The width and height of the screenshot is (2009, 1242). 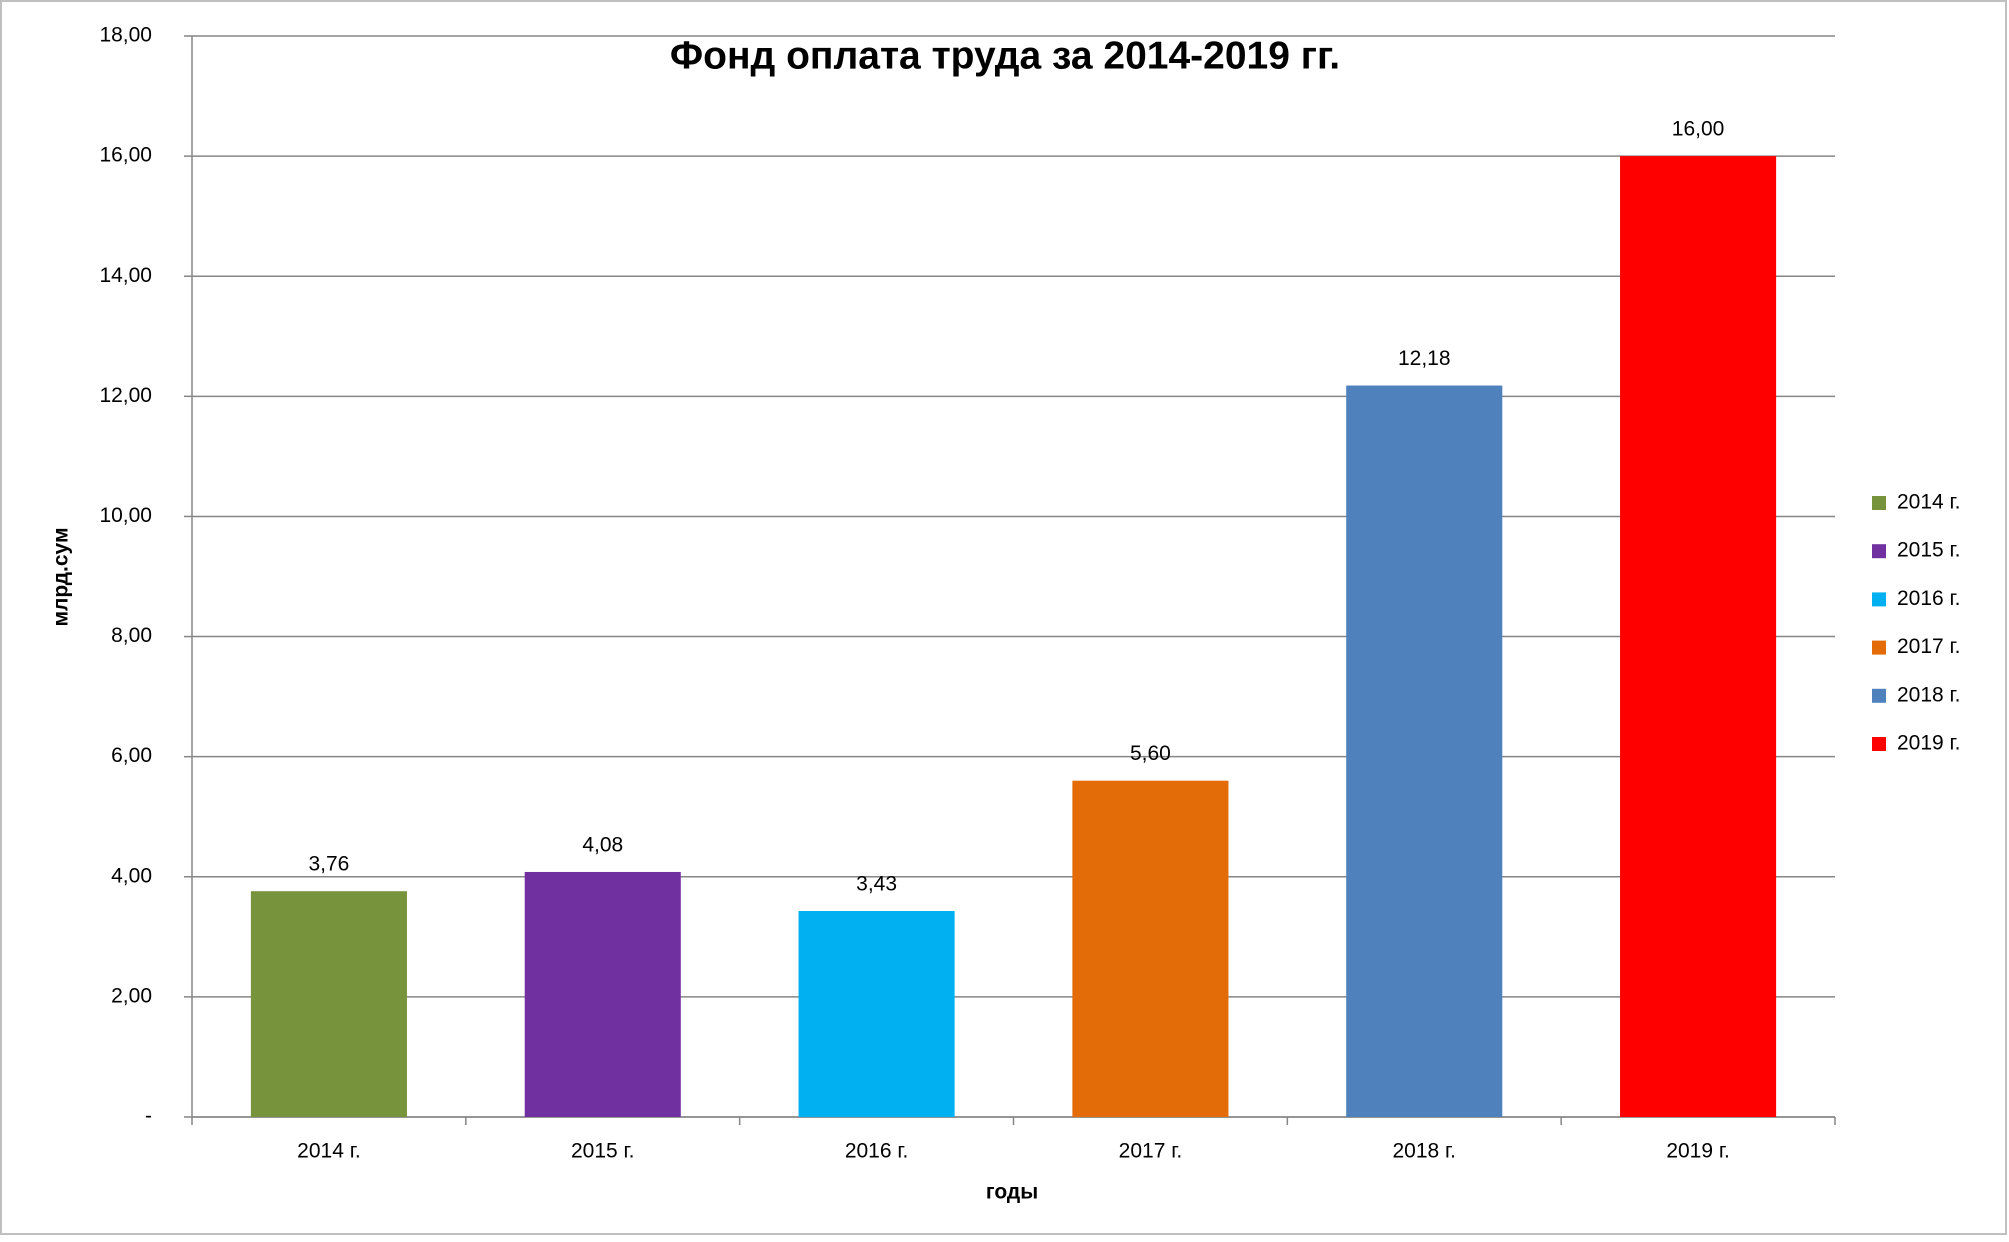 What do you see at coordinates (125, 35) in the screenshot?
I see `y-tick-label: 18,00` at bounding box center [125, 35].